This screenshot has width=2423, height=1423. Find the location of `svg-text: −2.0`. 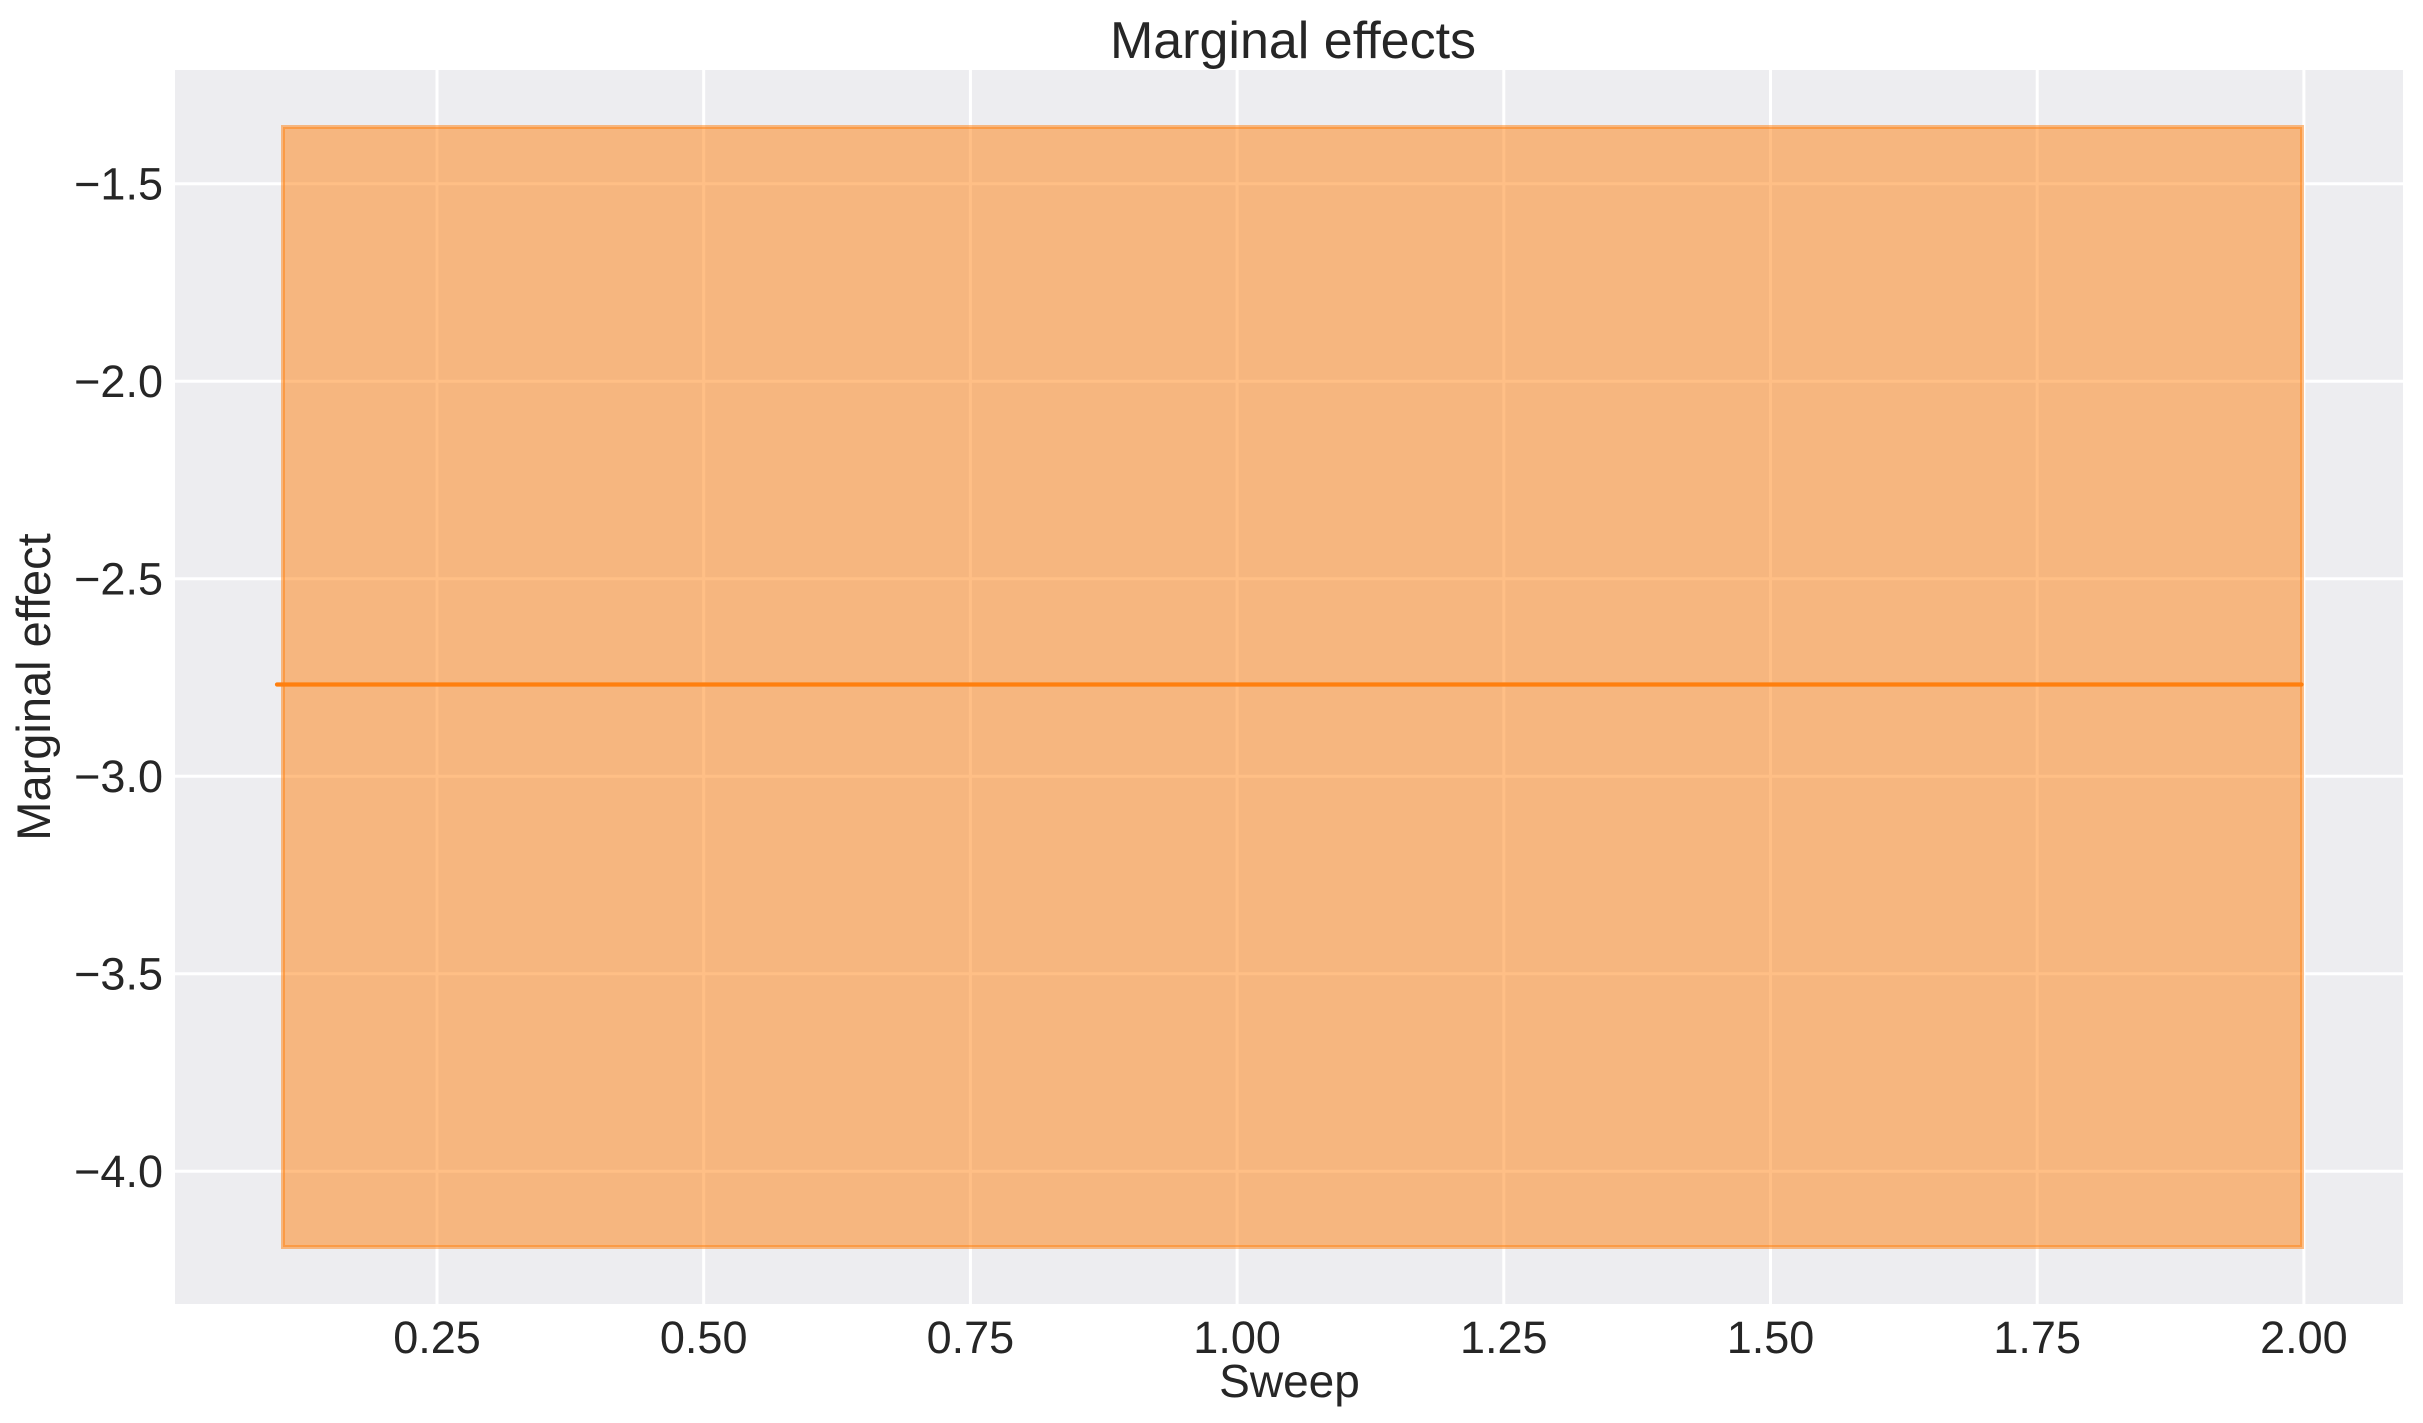

svg-text: −2.0 is located at coordinates (118, 381).